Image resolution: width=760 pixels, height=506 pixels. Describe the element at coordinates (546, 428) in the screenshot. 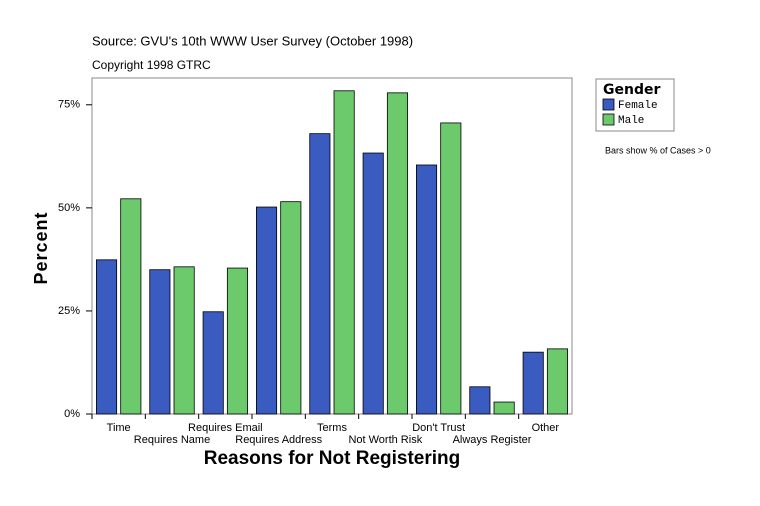

I see `x-tick-label: Other` at that location.